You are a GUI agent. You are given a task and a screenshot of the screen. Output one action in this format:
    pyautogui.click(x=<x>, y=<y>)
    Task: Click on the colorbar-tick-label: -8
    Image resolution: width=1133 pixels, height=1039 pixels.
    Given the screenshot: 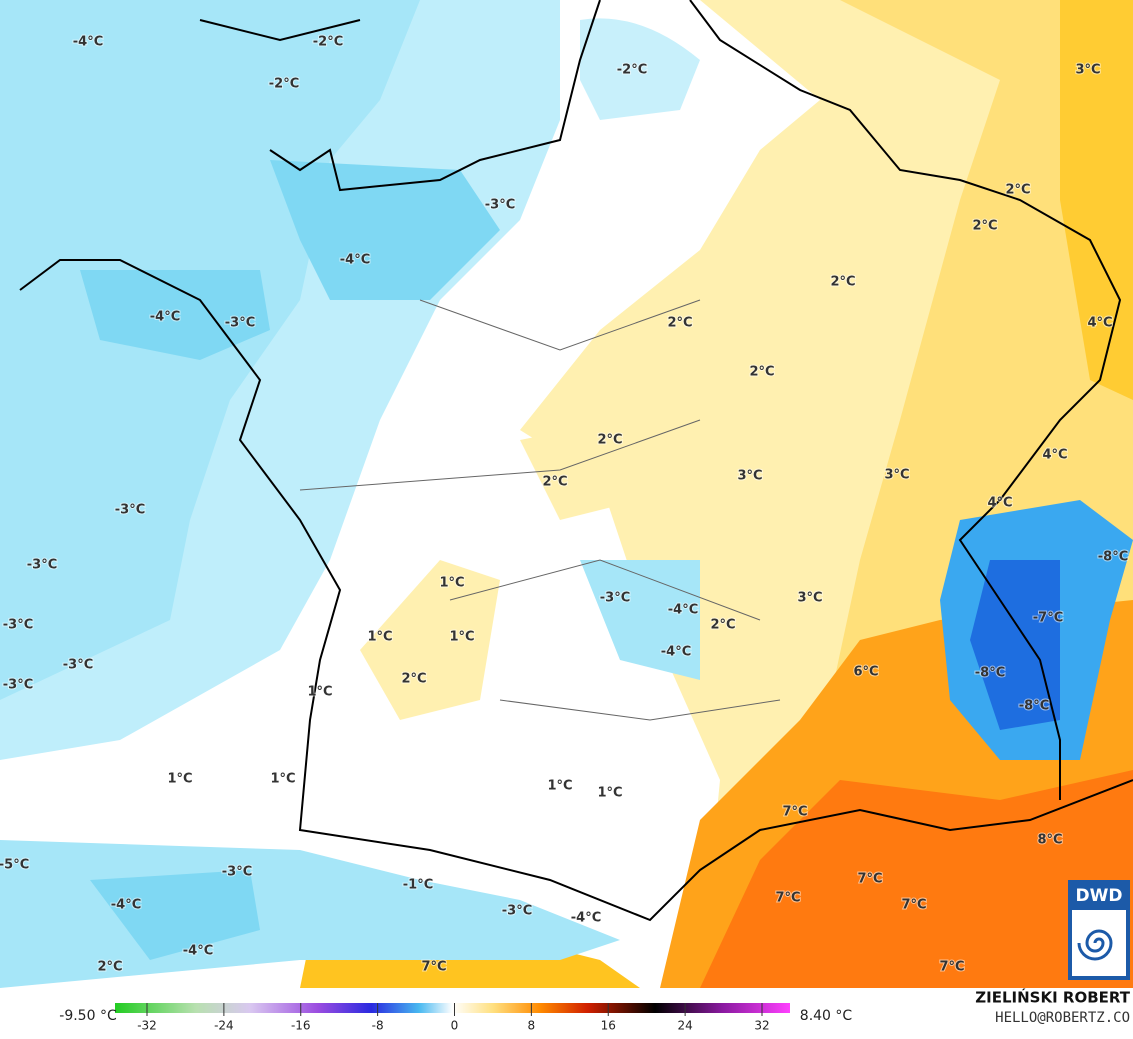 What is the action you would take?
    pyautogui.click(x=378, y=1026)
    